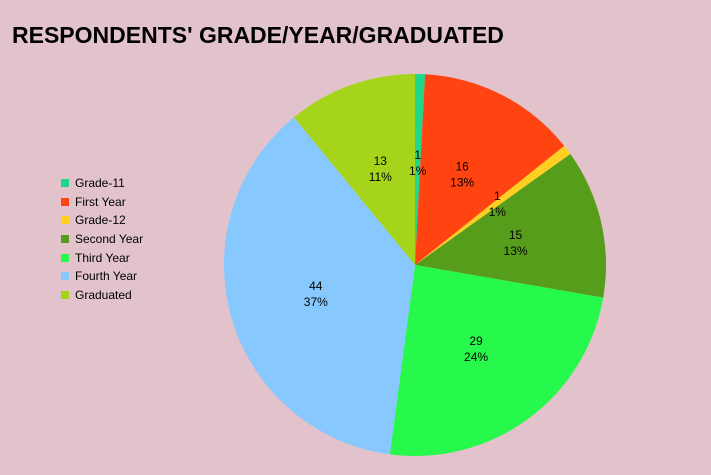 This screenshot has height=475, width=711. What do you see at coordinates (146, 276) in the screenshot?
I see `legend-item: Fourth Year` at bounding box center [146, 276].